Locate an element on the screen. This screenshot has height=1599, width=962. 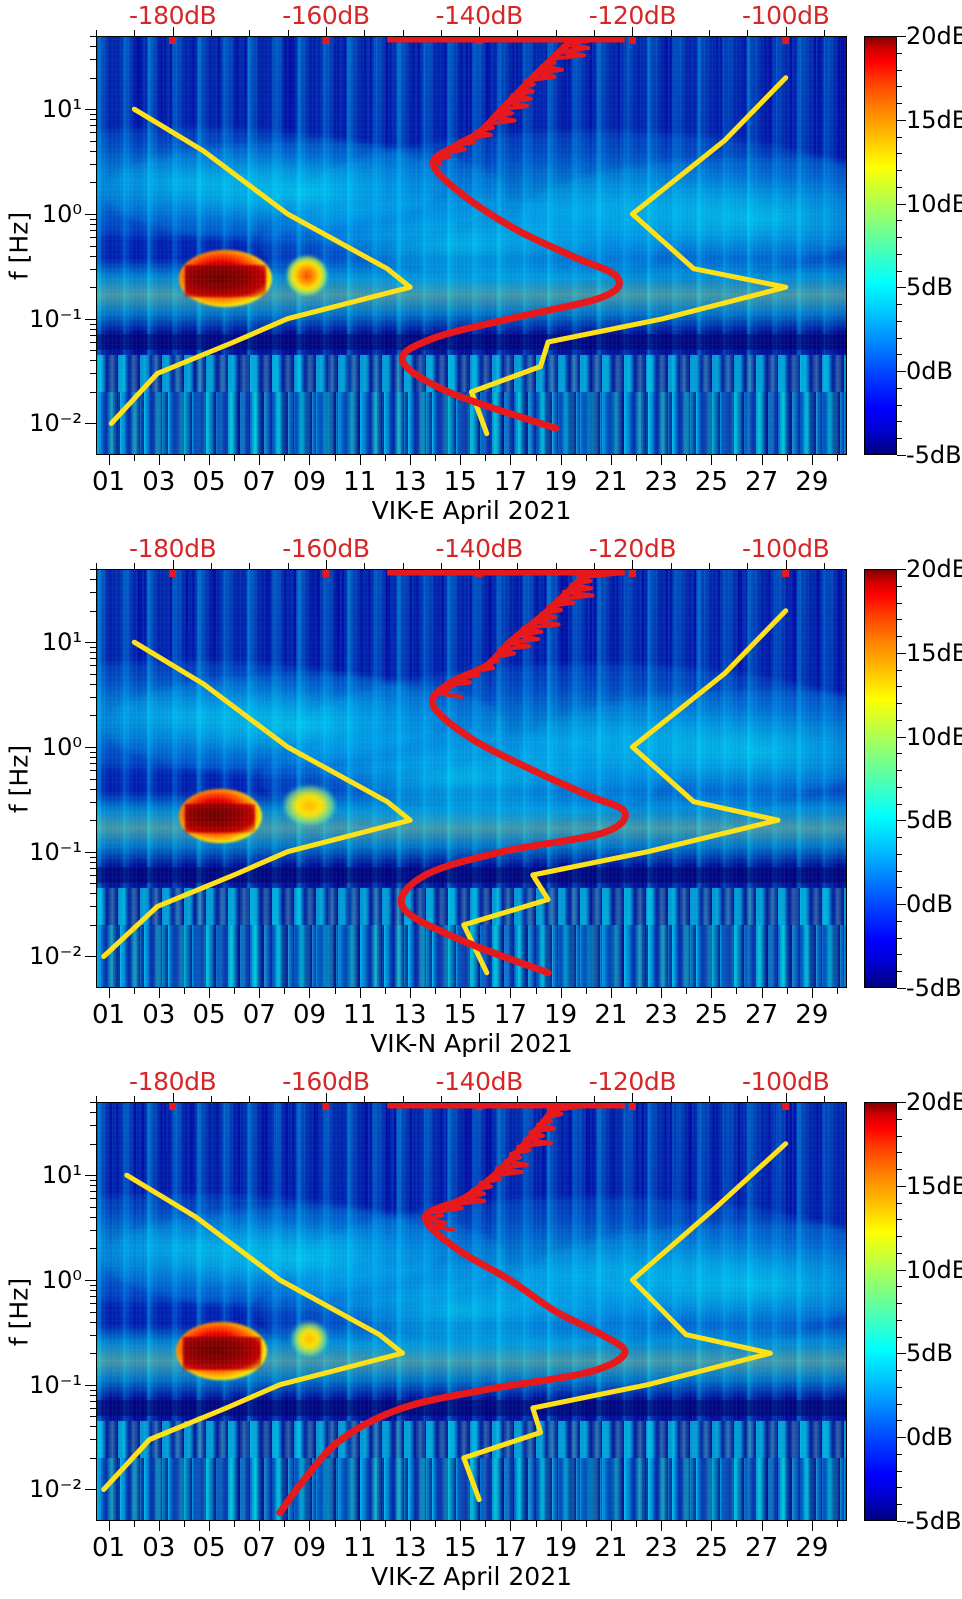
colorbar-tick-label: 15dB is located at coordinates (934, 119).